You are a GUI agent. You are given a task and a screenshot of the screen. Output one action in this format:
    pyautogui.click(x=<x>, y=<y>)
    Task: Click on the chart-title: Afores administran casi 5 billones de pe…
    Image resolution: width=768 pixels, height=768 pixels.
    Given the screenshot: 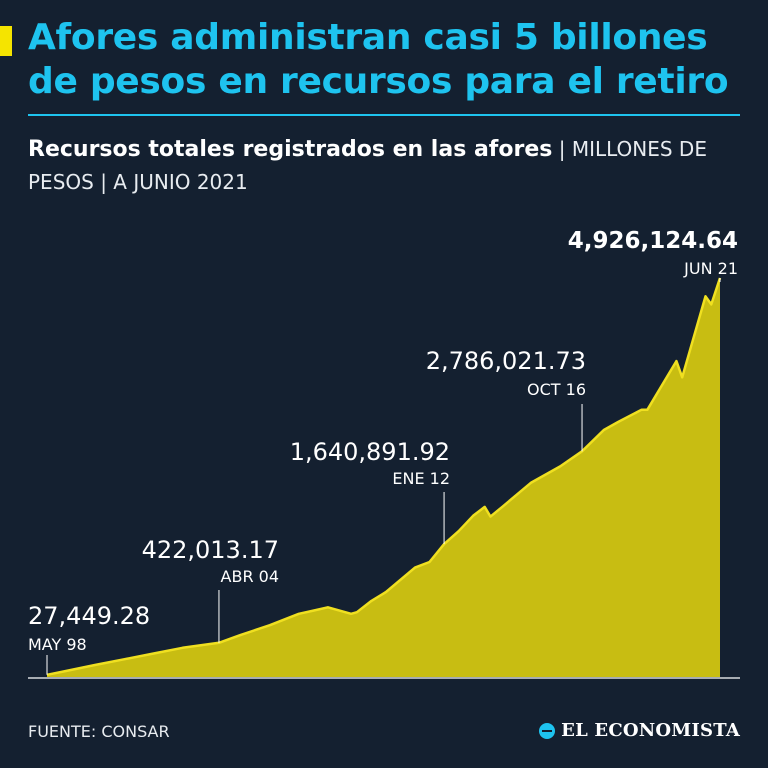 What is the action you would take?
    pyautogui.click(x=378, y=59)
    